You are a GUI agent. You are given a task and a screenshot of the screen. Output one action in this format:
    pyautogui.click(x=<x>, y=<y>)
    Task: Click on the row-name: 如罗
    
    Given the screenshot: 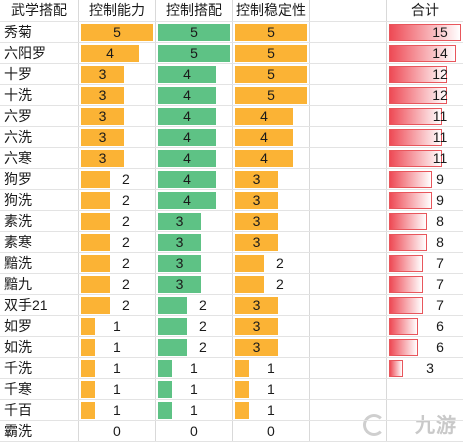 What is the action you would take?
    pyautogui.click(x=18, y=326)
    